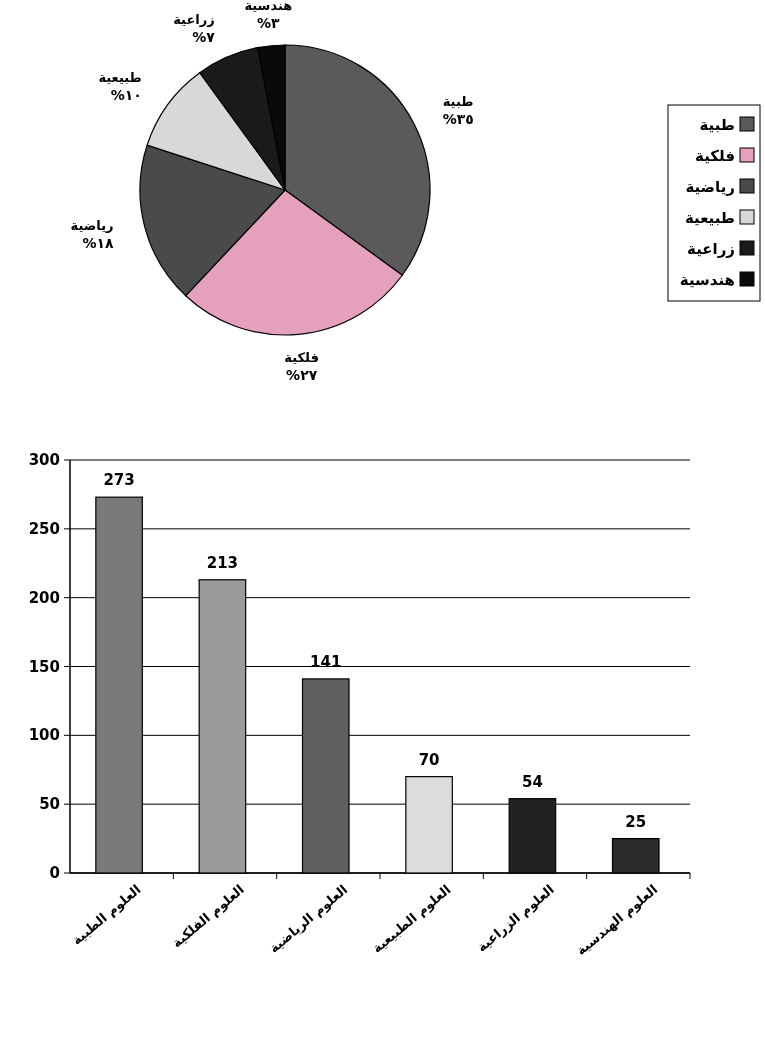 The width and height of the screenshot is (765, 1059). What do you see at coordinates (44, 528) in the screenshot?
I see `y-tick-label: 250` at bounding box center [44, 528].